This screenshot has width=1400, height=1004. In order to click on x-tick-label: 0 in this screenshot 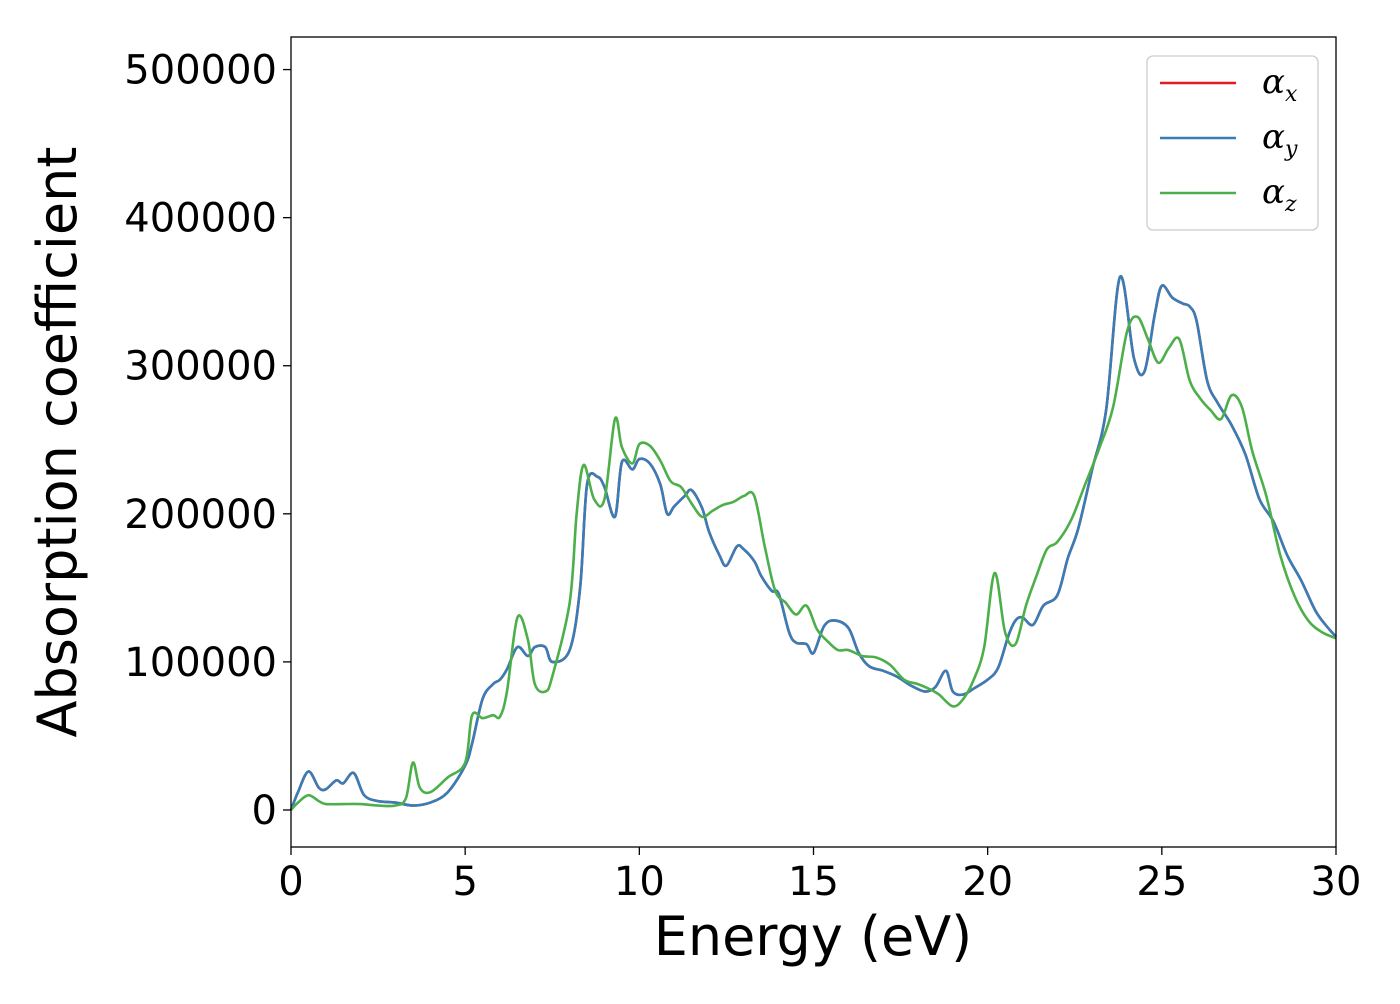, I will do `click(290, 882)`.